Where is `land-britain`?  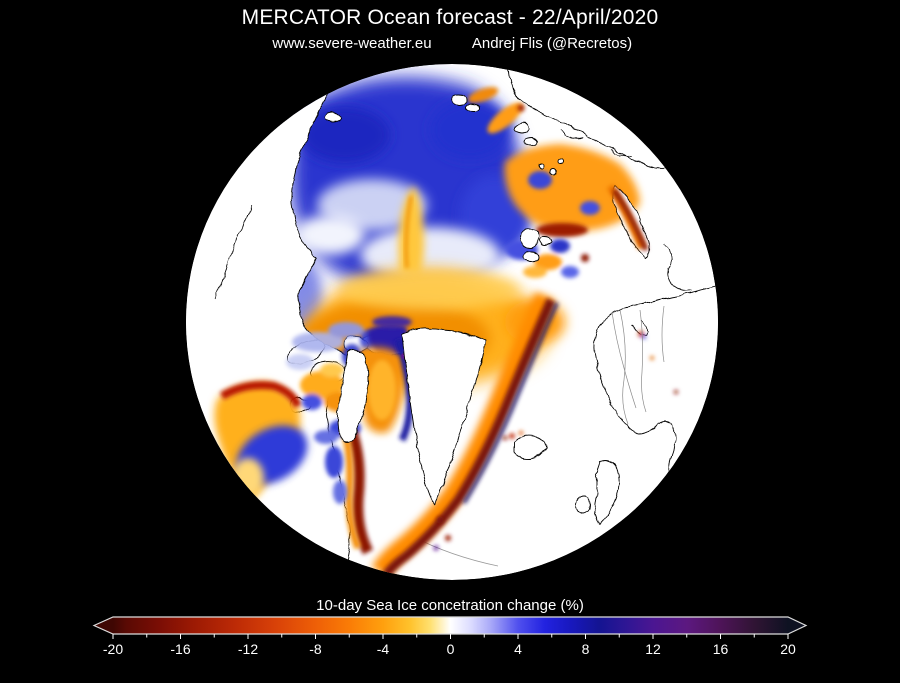
land-britain is located at coordinates (607, 492).